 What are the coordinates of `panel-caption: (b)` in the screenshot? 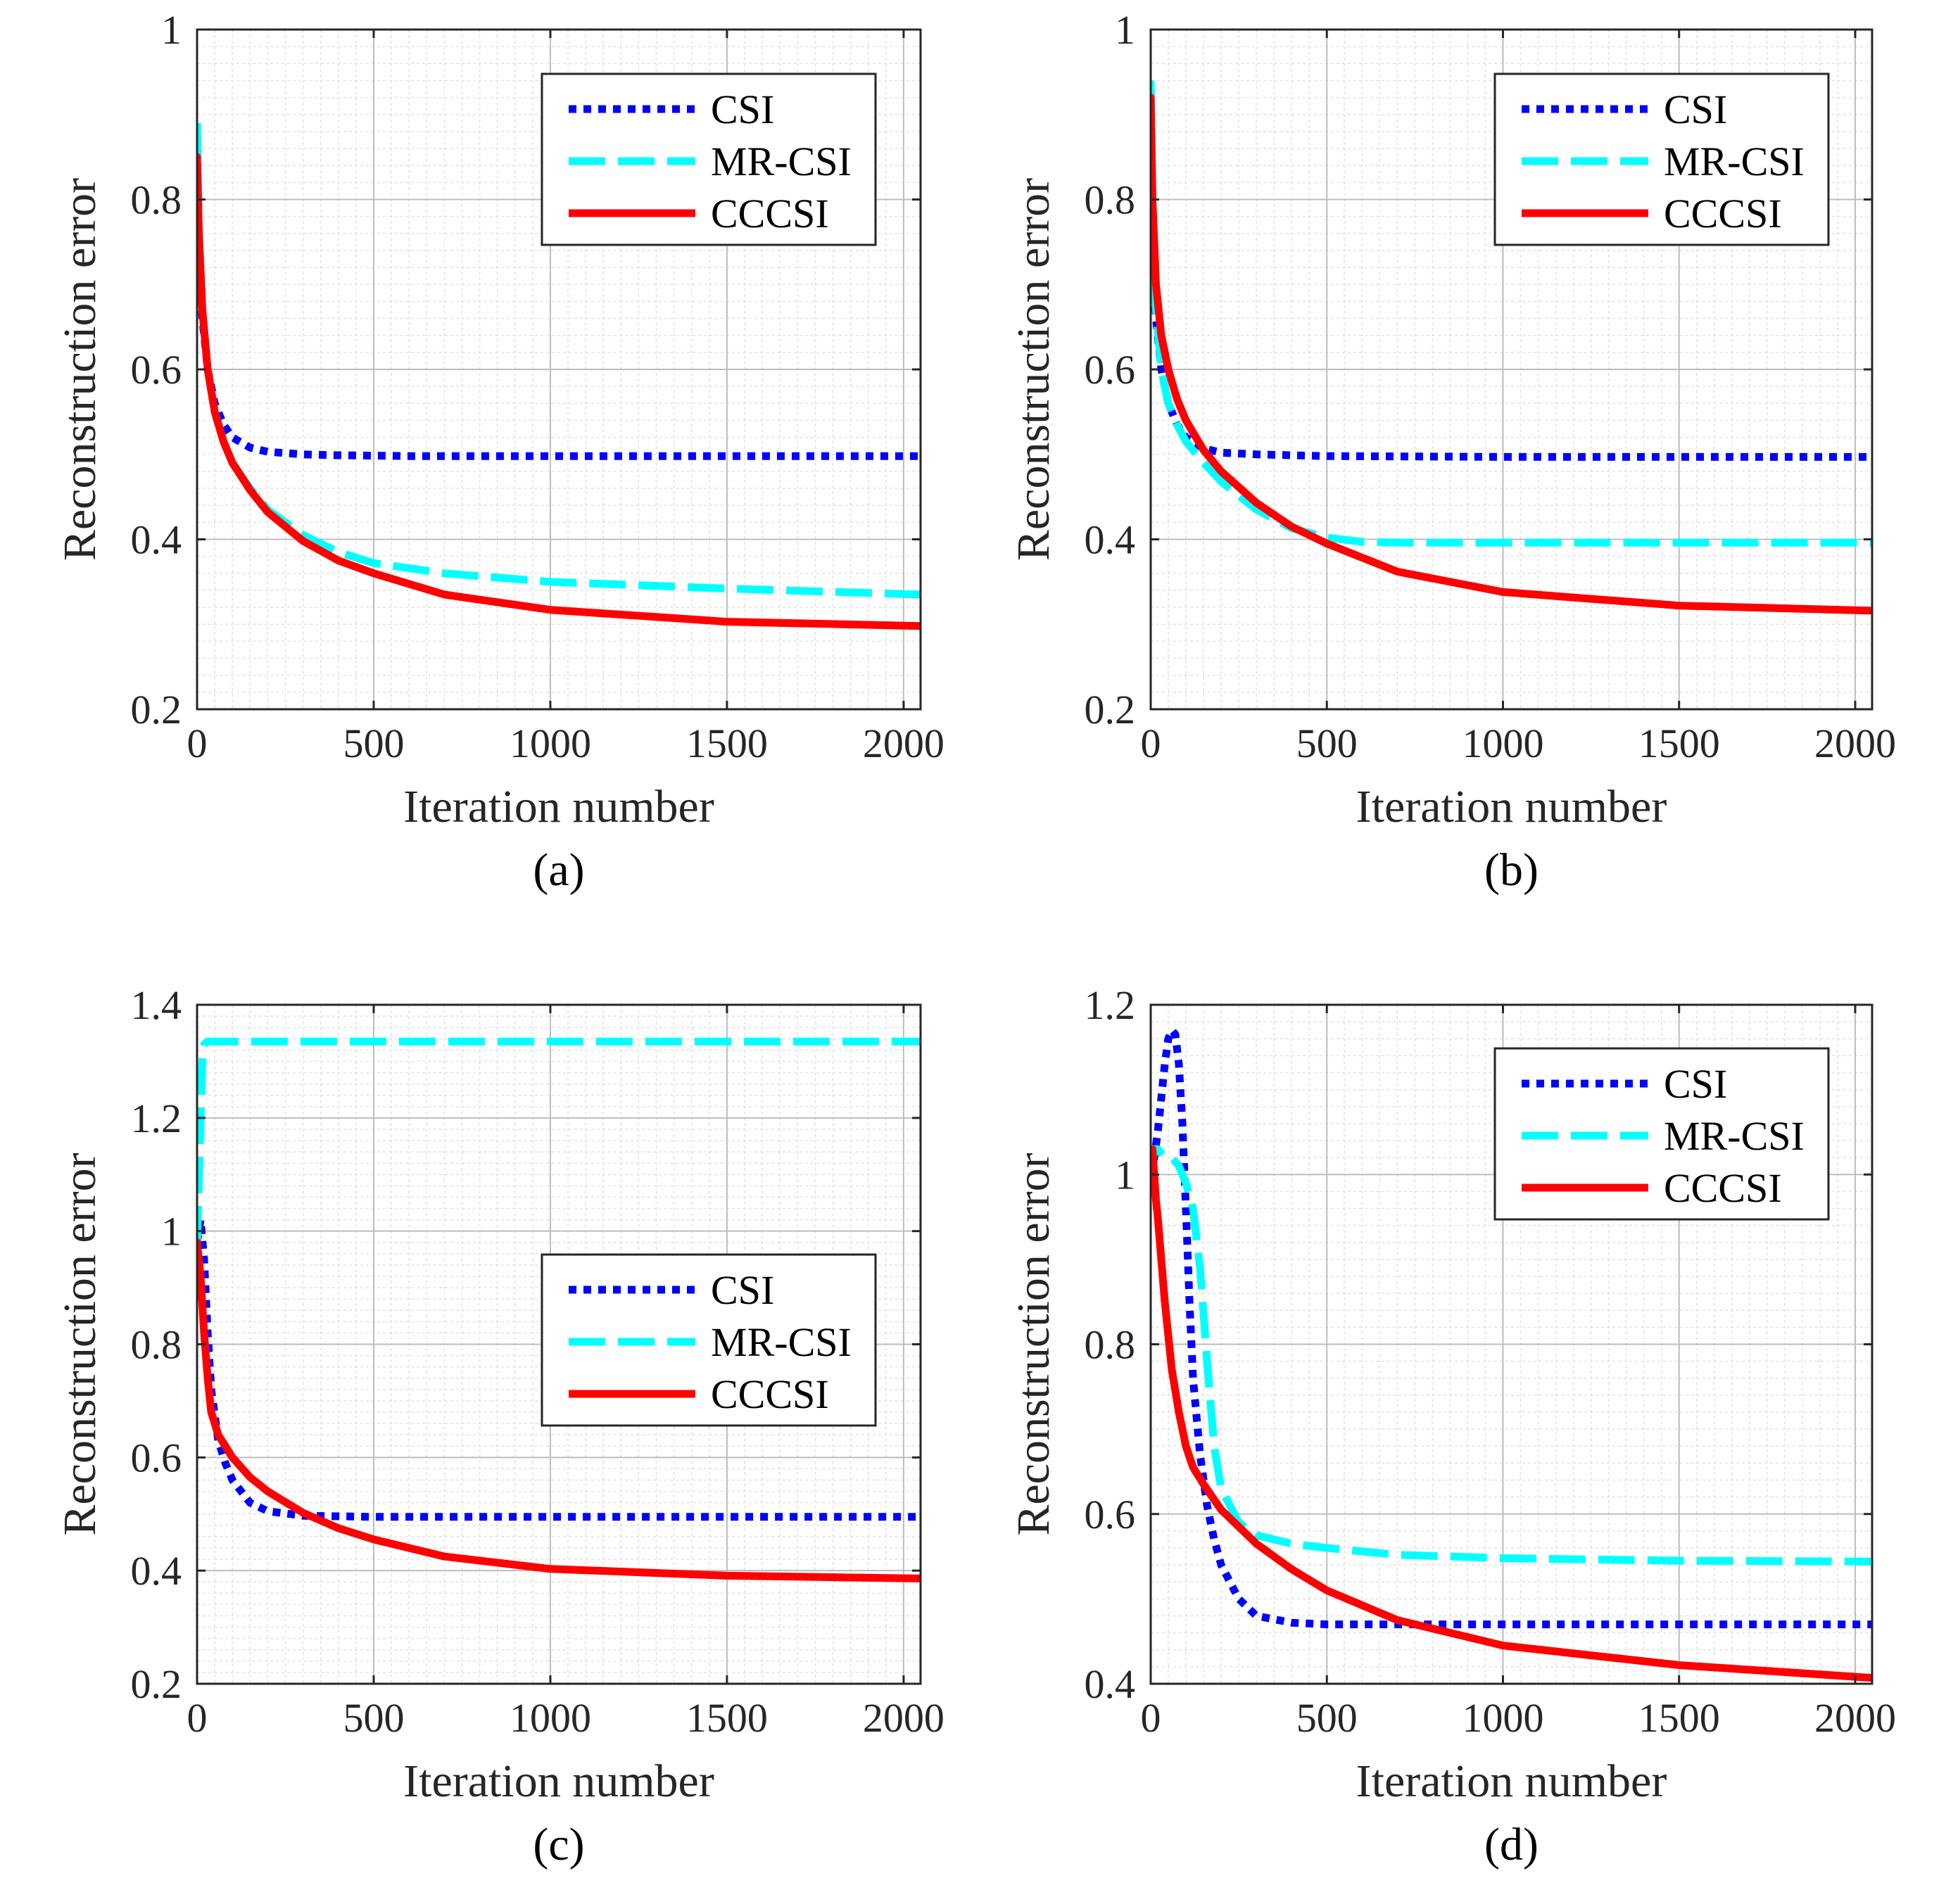 It's located at (1511, 870).